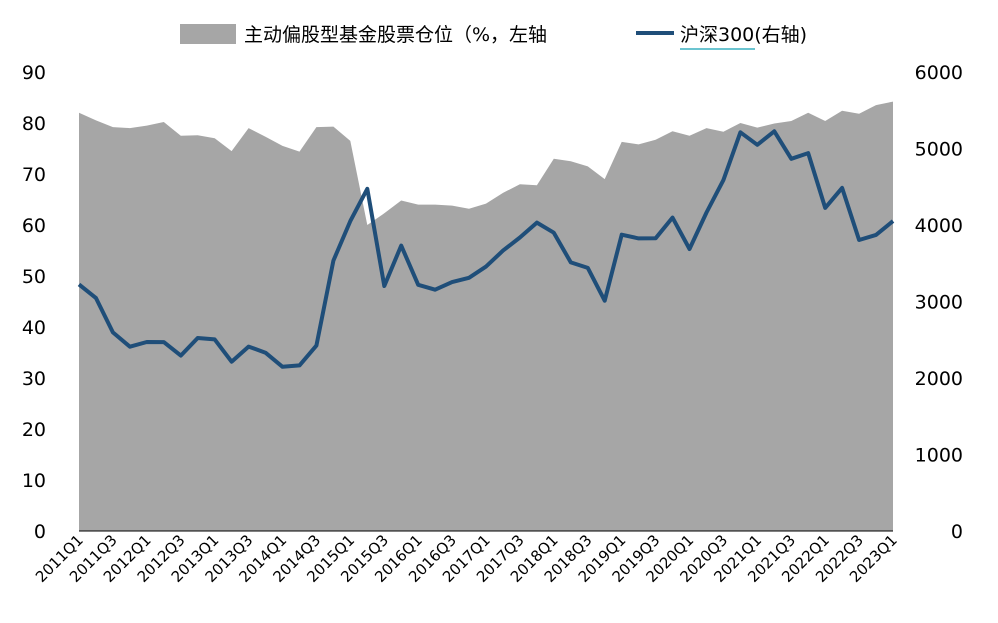  I want to click on y-right-tick-label: 2000, so click(939, 379).